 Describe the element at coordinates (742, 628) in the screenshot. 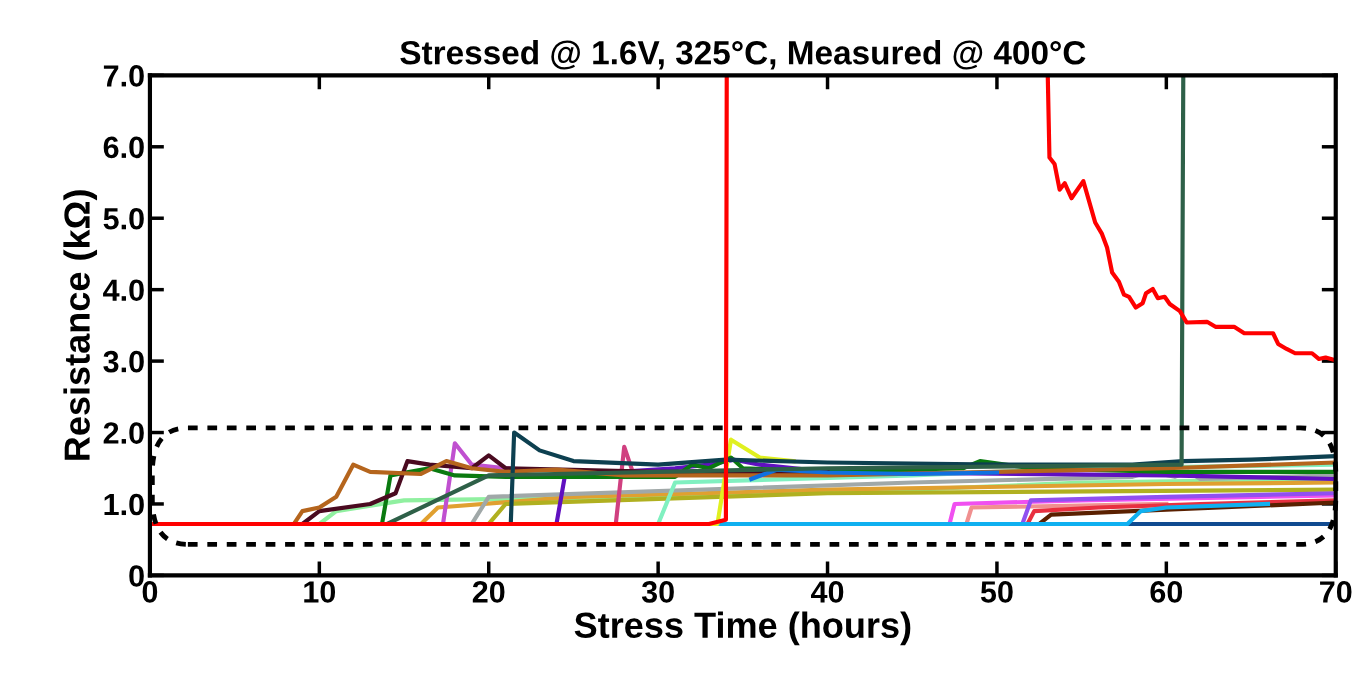

I see `x-axis-title: Stress Time (hours)` at that location.